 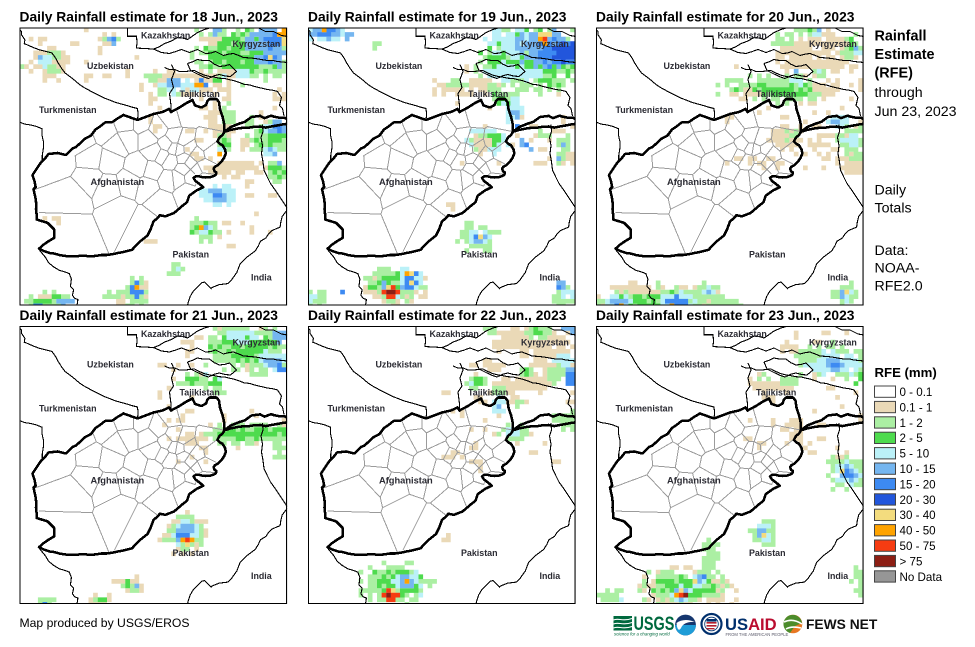 What do you see at coordinates (642, 634) in the screenshot?
I see `svg-text: science for a changing world` at bounding box center [642, 634].